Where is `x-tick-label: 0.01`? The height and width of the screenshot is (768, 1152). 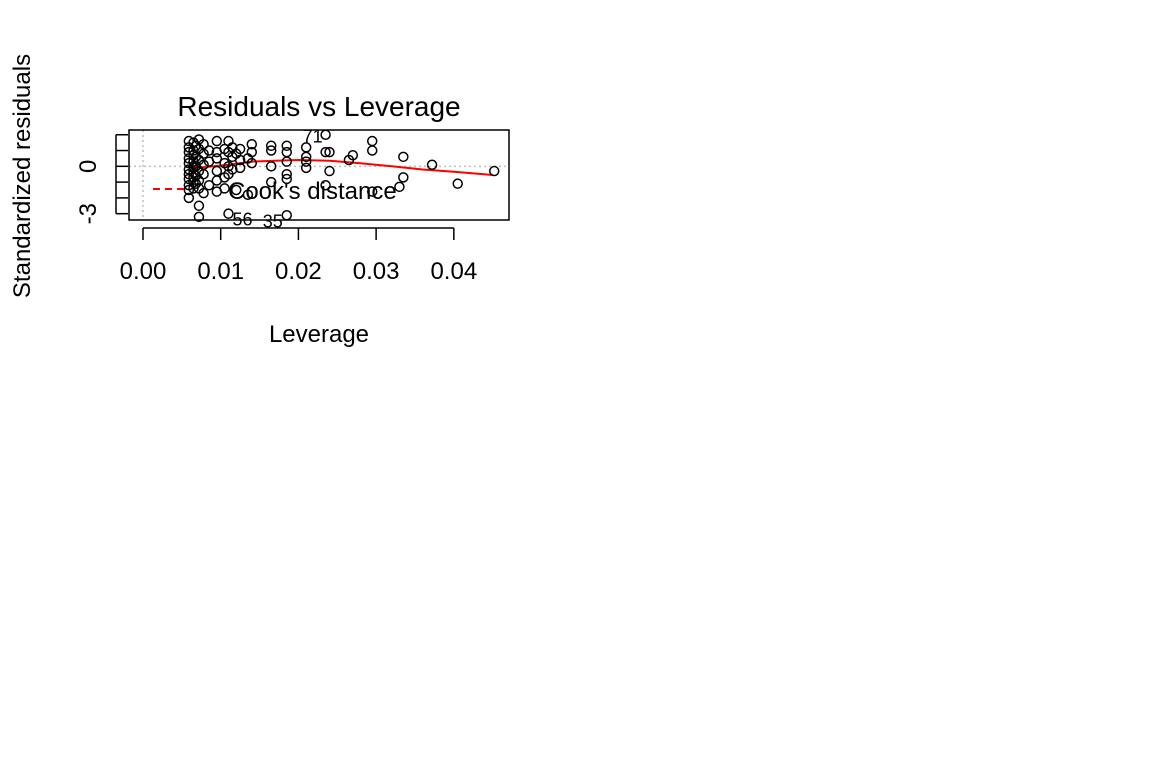
x-tick-label: 0.01 is located at coordinates (220, 271).